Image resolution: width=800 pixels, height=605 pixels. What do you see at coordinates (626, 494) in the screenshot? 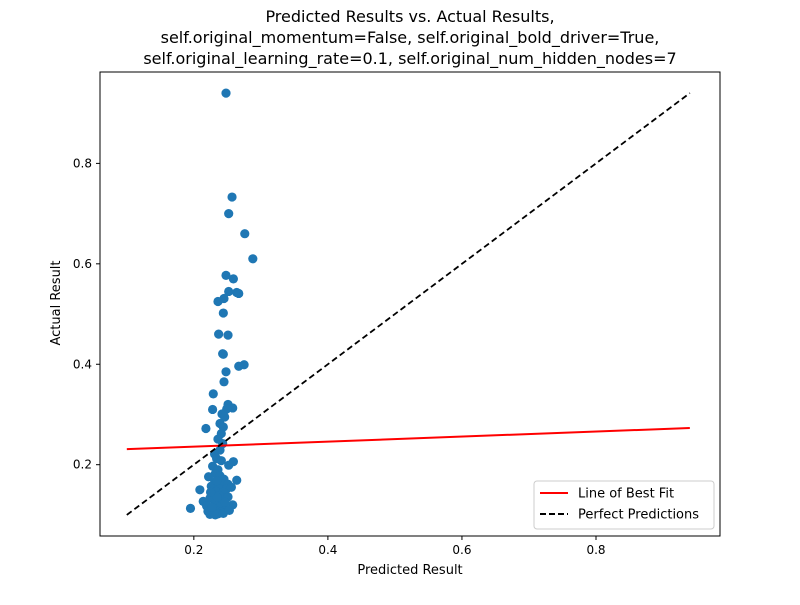
I see `legend-best-fit-label: Line of Best Fit` at bounding box center [626, 494].